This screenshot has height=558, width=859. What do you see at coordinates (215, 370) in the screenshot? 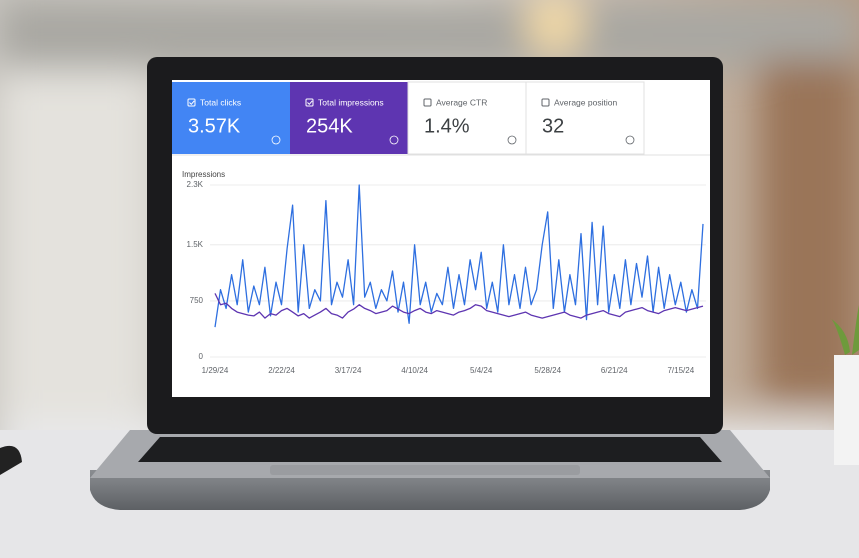
I see `x-tick-label: 1/29/24` at bounding box center [215, 370].